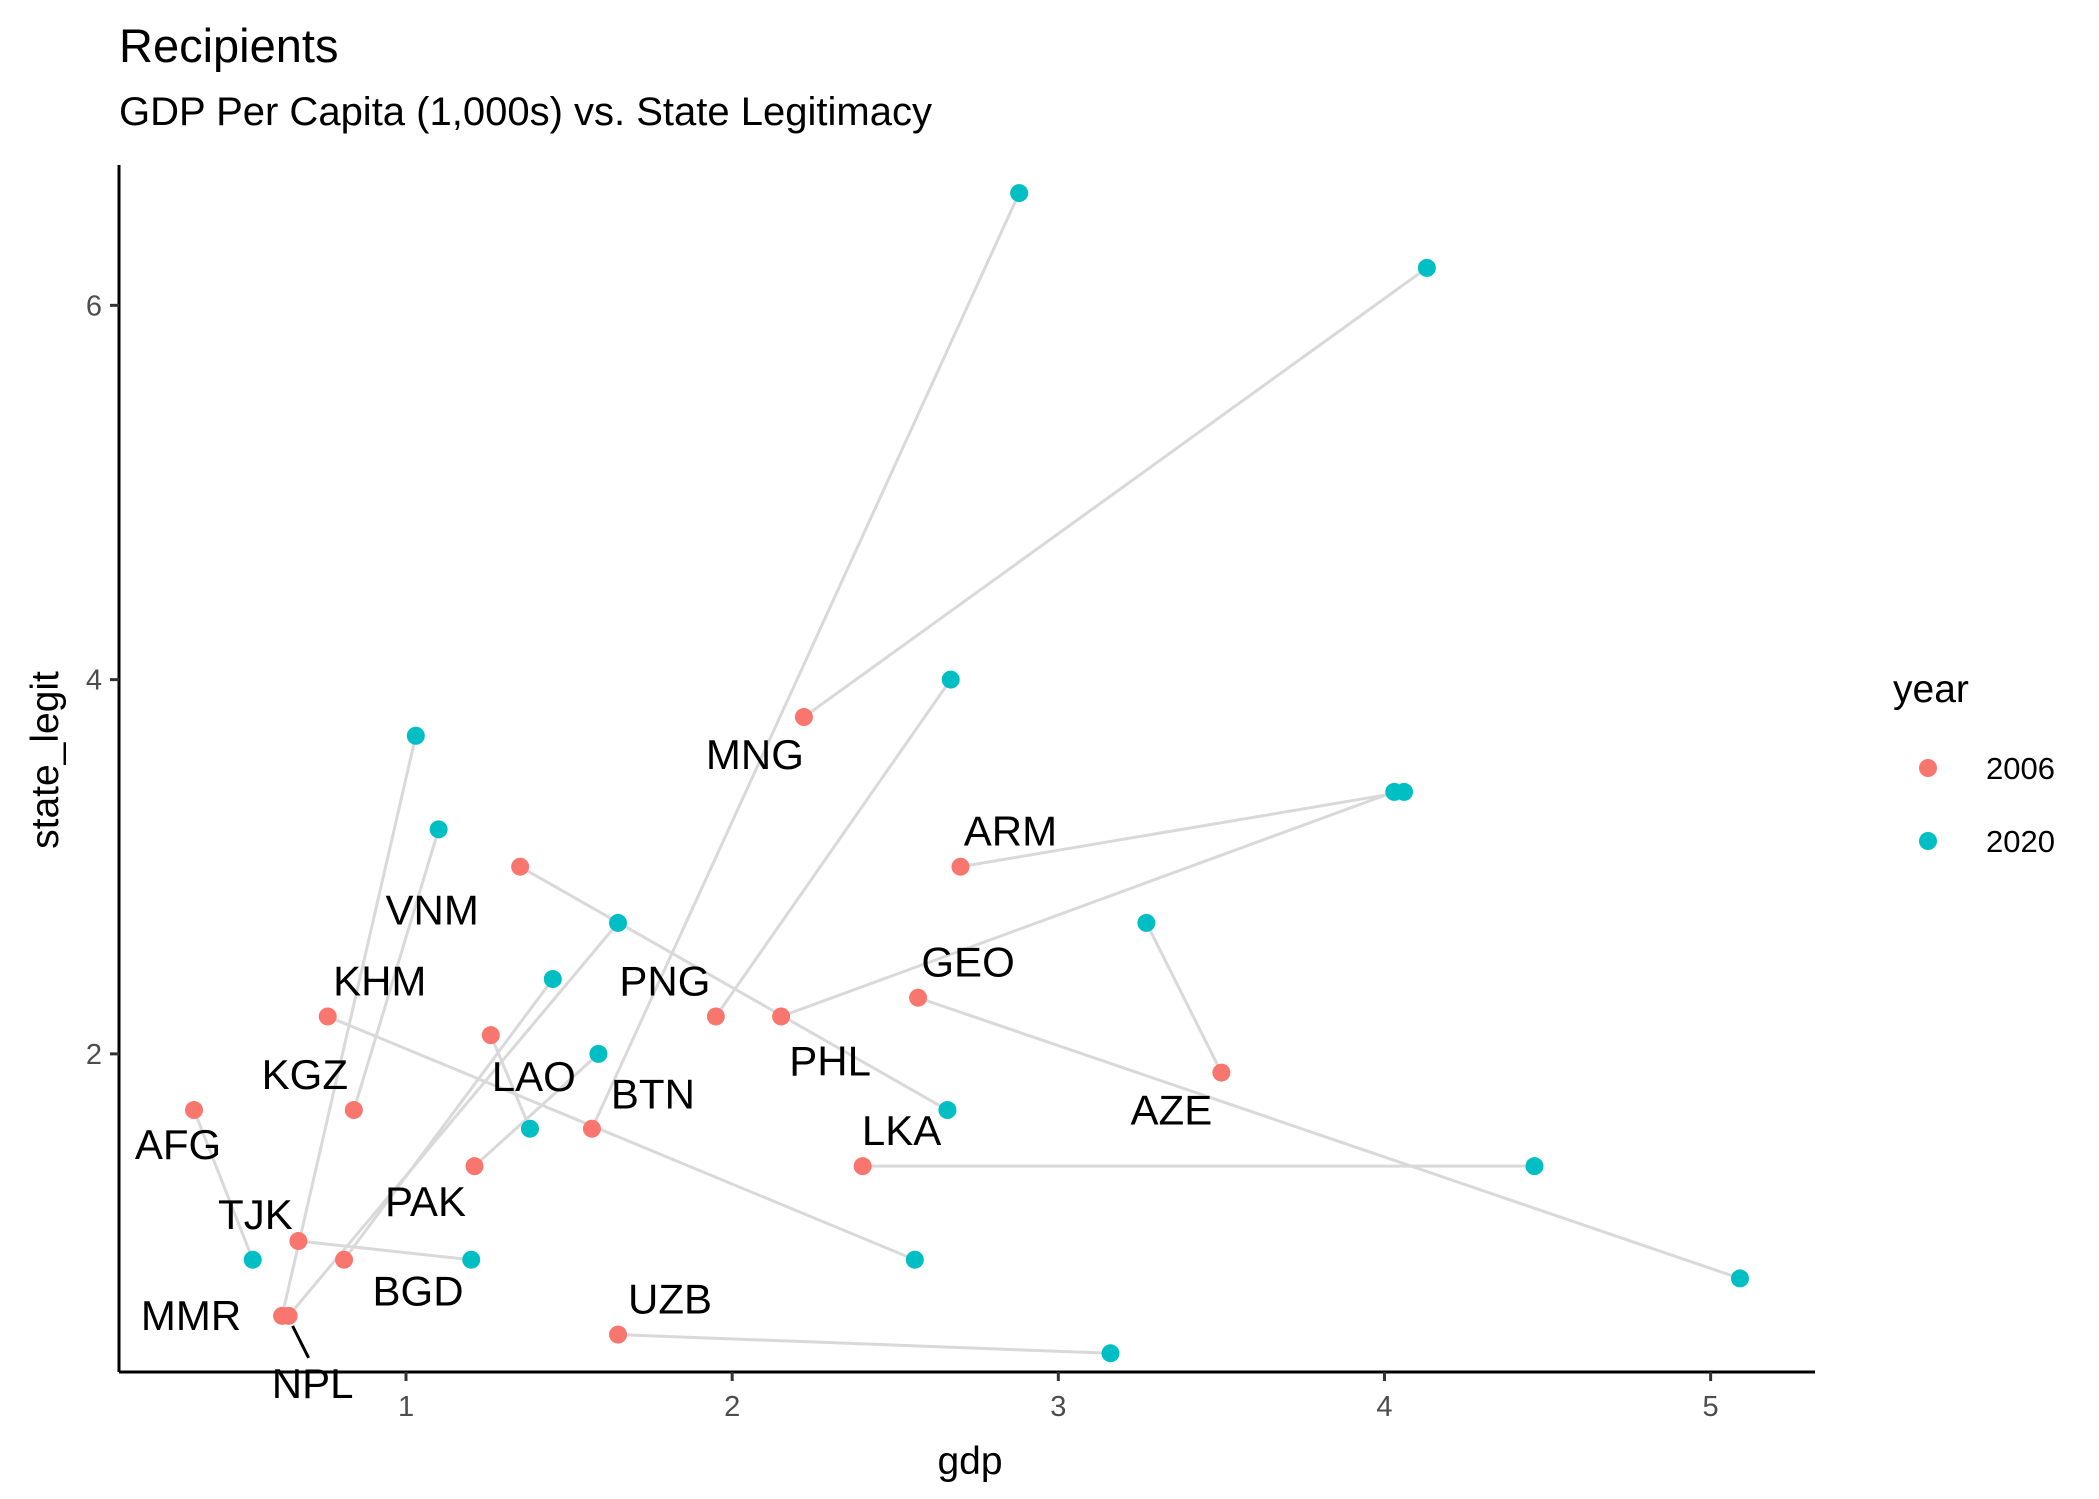 This screenshot has width=2099, height=1499. Describe the element at coordinates (305, 1074) in the screenshot. I see `label-kgz: KGZ` at that location.